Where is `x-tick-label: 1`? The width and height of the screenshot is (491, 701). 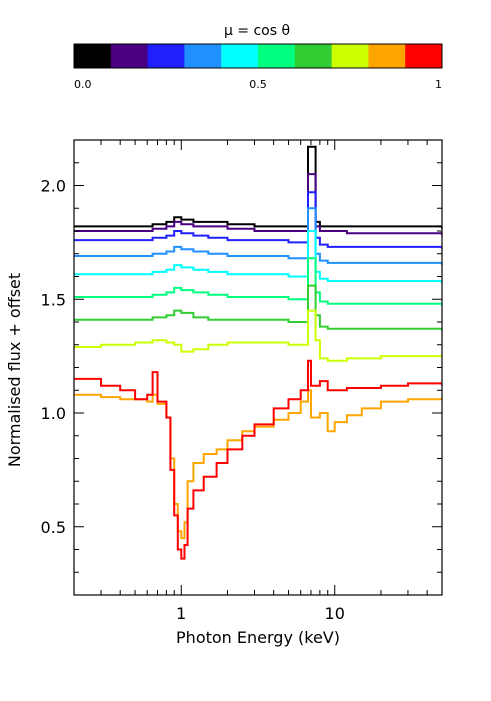 x-tick-label: 1 is located at coordinates (181, 613).